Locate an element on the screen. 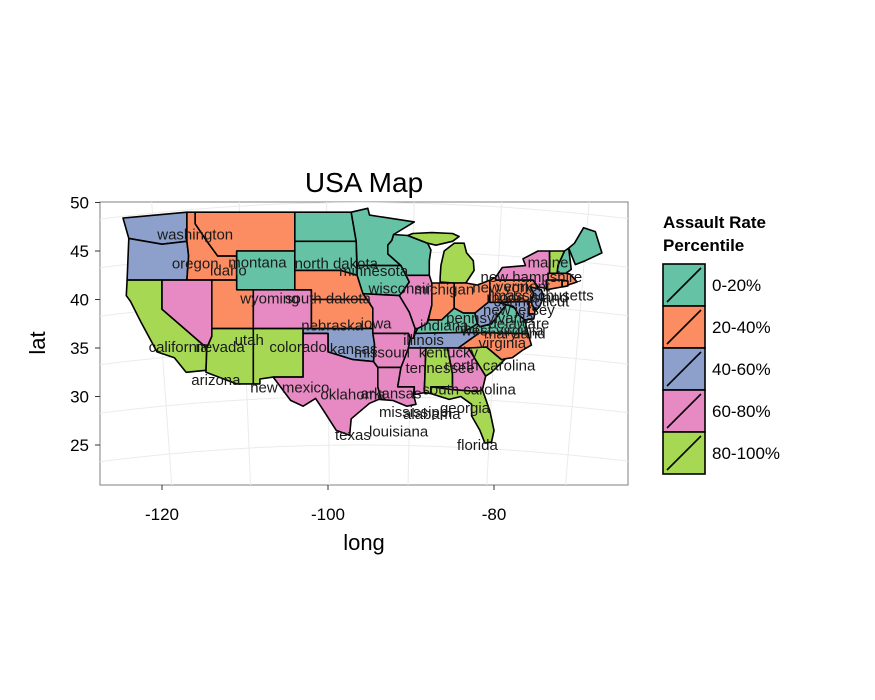 The width and height of the screenshot is (875, 700). state-michigan-upper is located at coordinates (433, 238).